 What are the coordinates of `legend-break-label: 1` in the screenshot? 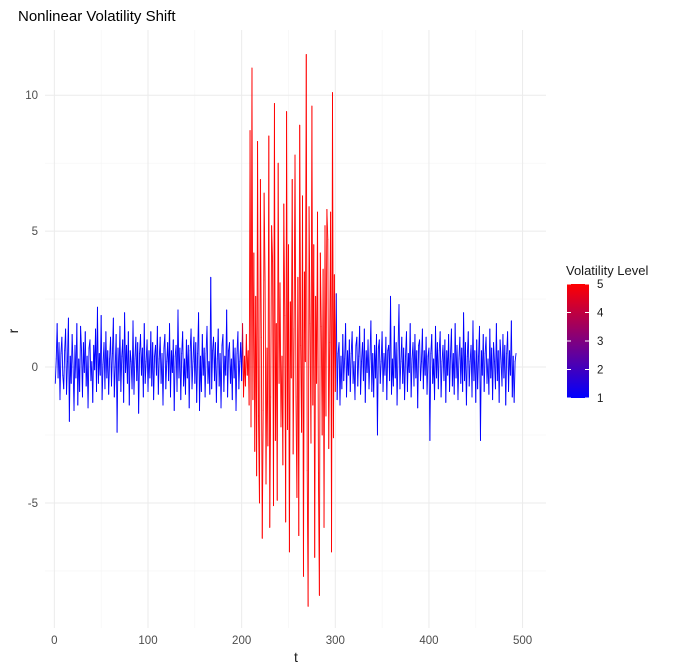 It's located at (600, 399).